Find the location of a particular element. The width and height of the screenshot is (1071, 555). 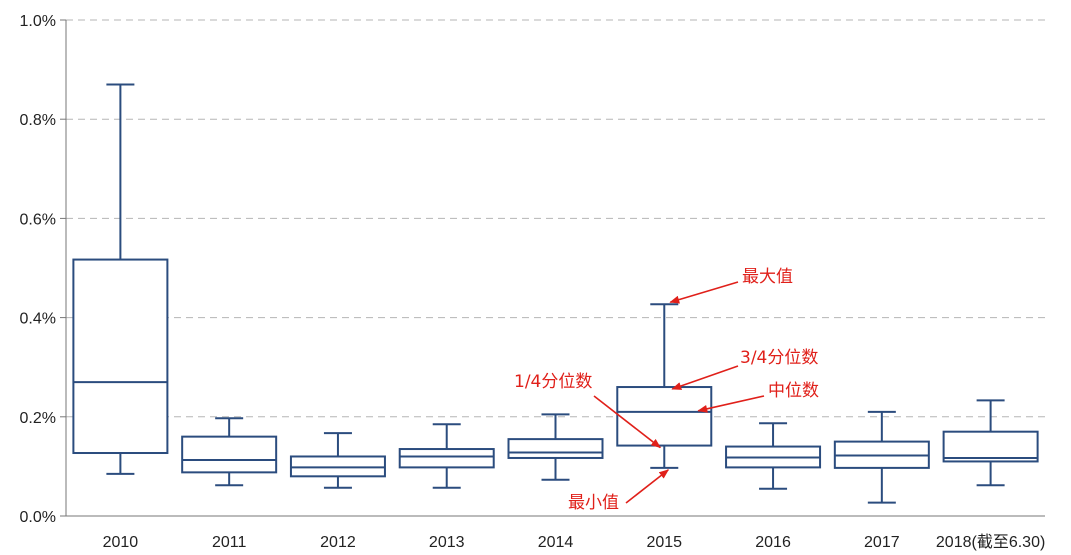

box-2011 is located at coordinates (229, 452).